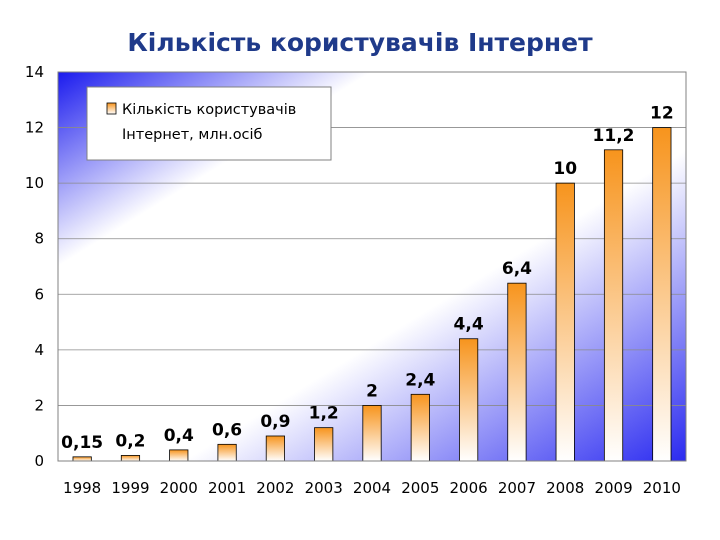 The height and width of the screenshot is (540, 720). Describe the element at coordinates (662, 488) in the screenshot. I see `x-tick-label-2010: 2010` at that location.